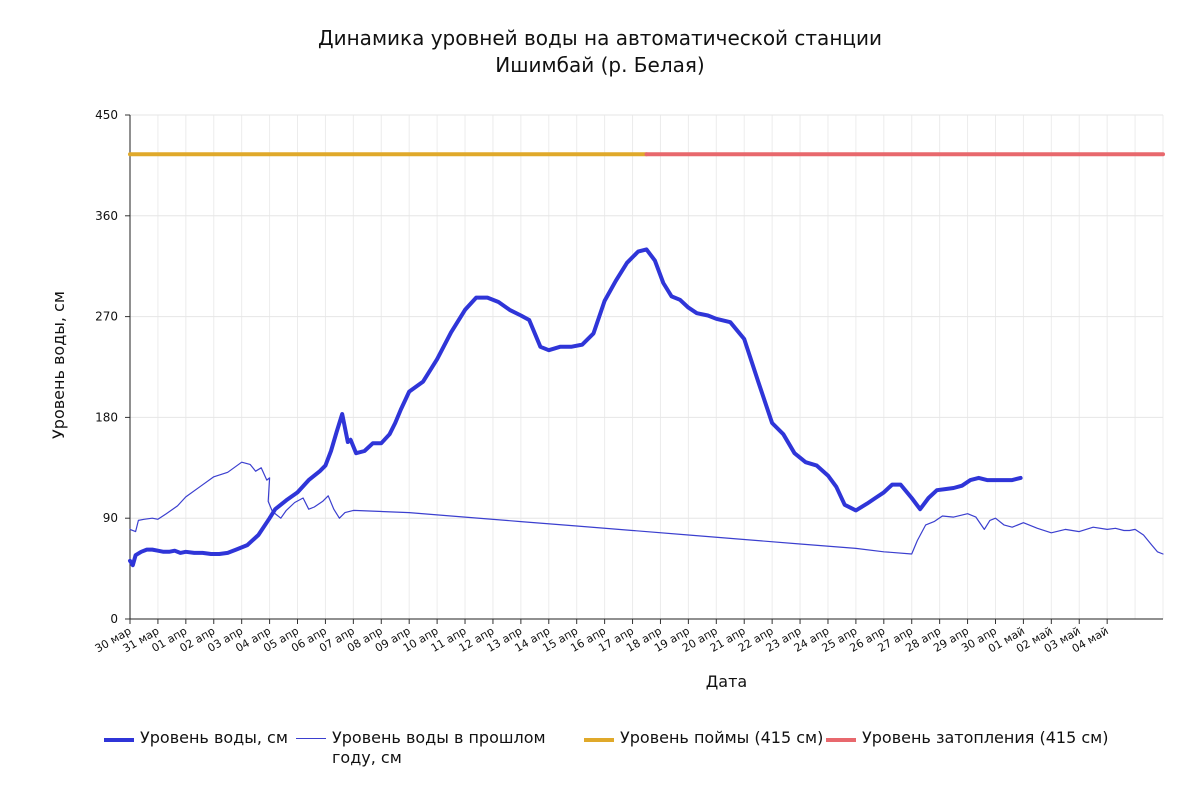 This screenshot has width=1200, height=800. What do you see at coordinates (214, 737) in the screenshot?
I see `legend-label-water-level: Уровень воды, см` at bounding box center [214, 737].